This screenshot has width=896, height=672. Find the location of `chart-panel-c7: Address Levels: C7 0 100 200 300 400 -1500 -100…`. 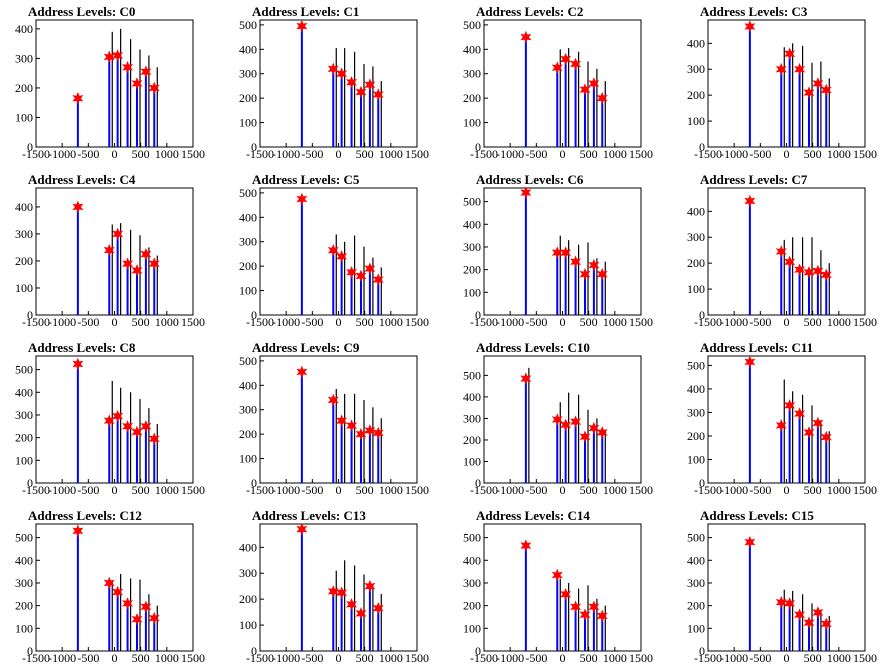

chart-panel-c7: Address Levels: C7 0 100 200 300 400 -1500 -100… is located at coordinates (784, 252).